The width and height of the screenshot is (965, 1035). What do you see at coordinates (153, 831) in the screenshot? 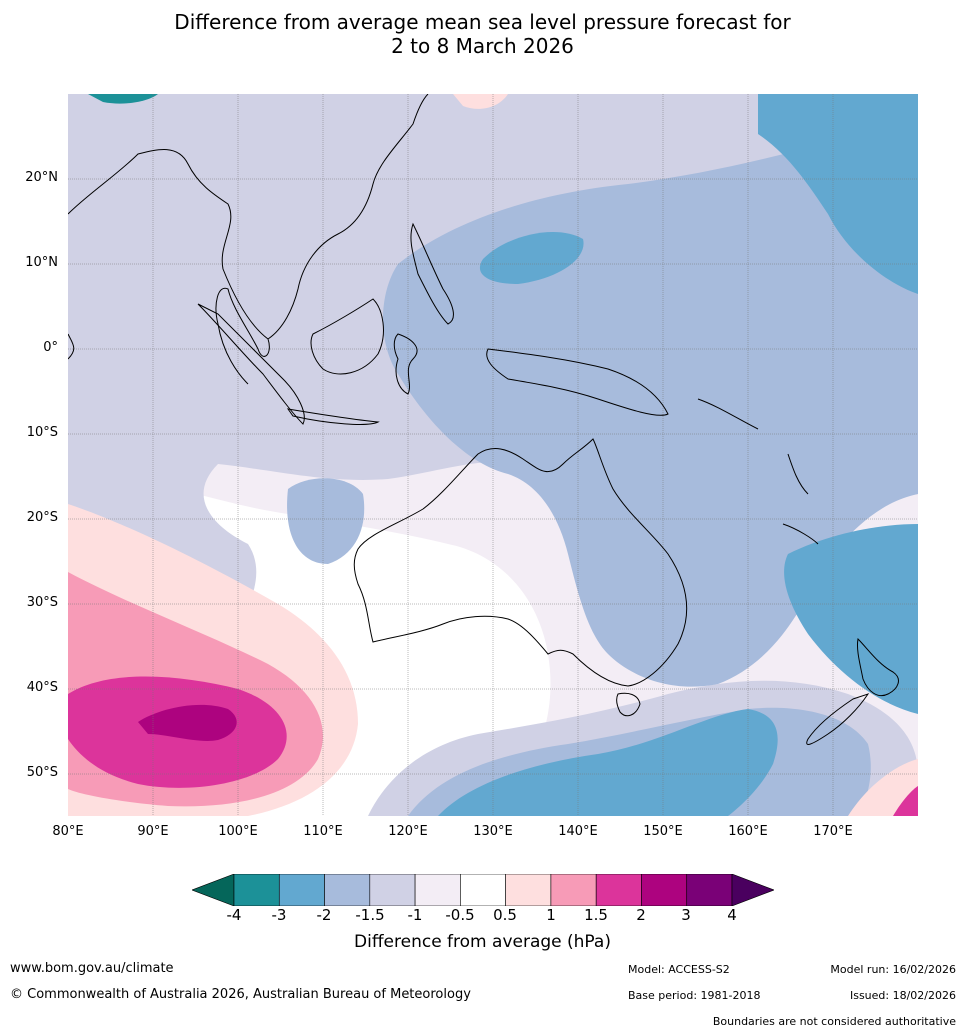
I see `lon-label-90e: 90°E` at bounding box center [153, 831].